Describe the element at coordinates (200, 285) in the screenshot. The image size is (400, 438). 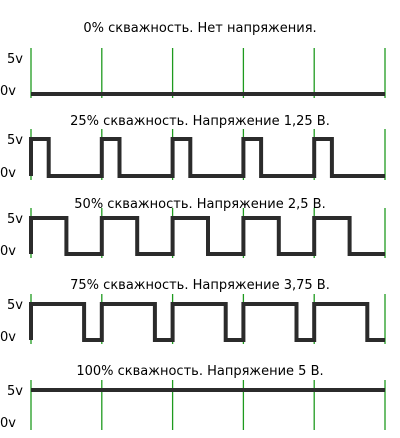
I see `panel-title: 75% скважность. Напряжение 3,75 В.` at that location.